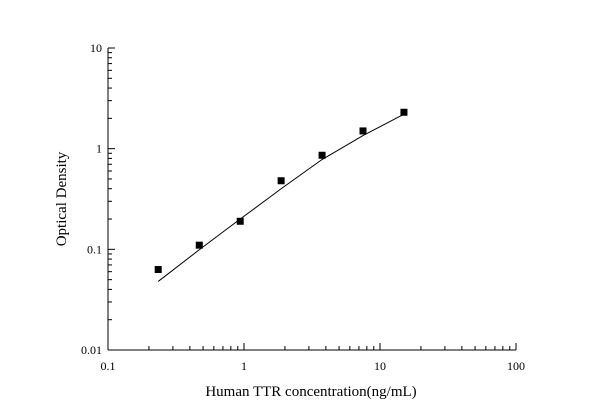 Image resolution: width=600 pixels, height=419 pixels. What do you see at coordinates (96, 48) in the screenshot?
I see `y-tick-label: 10` at bounding box center [96, 48].